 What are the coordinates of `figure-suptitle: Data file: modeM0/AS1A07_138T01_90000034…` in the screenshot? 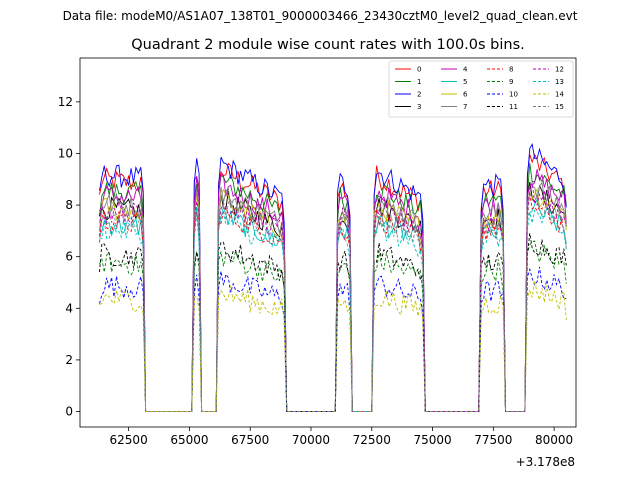 It's located at (320, 16).